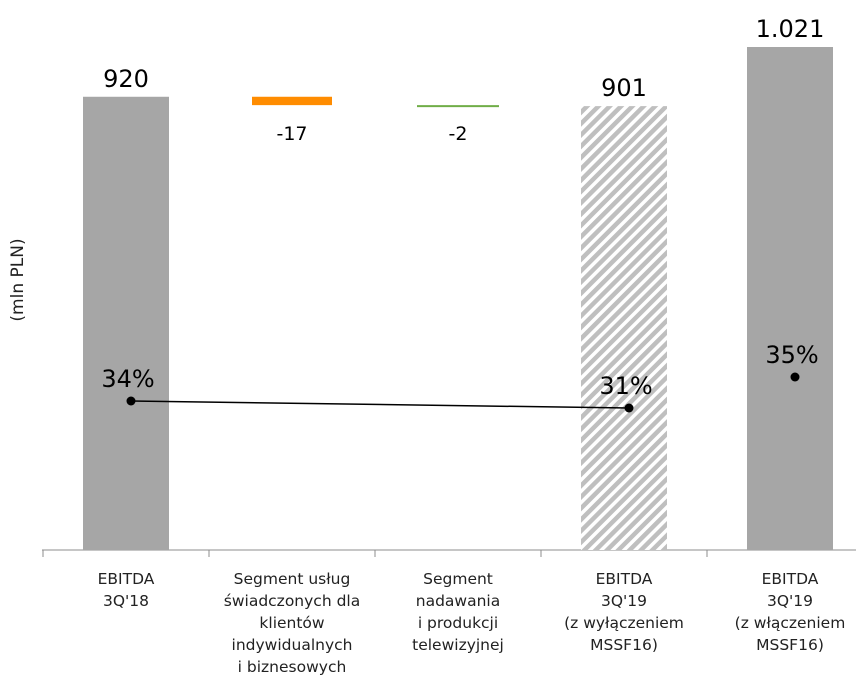 The width and height of the screenshot is (856, 694). Describe the element at coordinates (380, 404) in the screenshot. I see `margin-trend-line` at that location.